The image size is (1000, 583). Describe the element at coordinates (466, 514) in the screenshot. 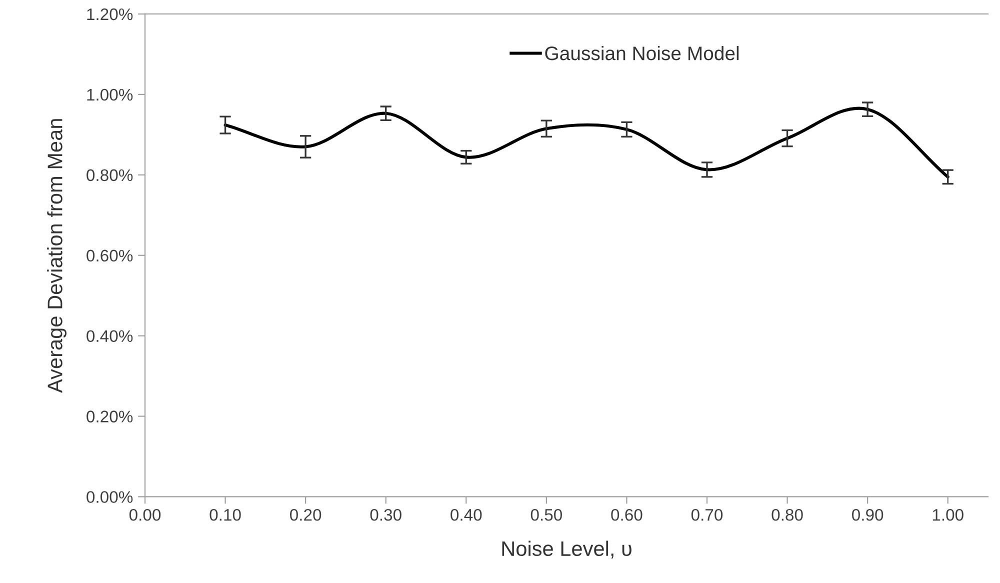

I see `x-tick-label: 0.40` at that location.